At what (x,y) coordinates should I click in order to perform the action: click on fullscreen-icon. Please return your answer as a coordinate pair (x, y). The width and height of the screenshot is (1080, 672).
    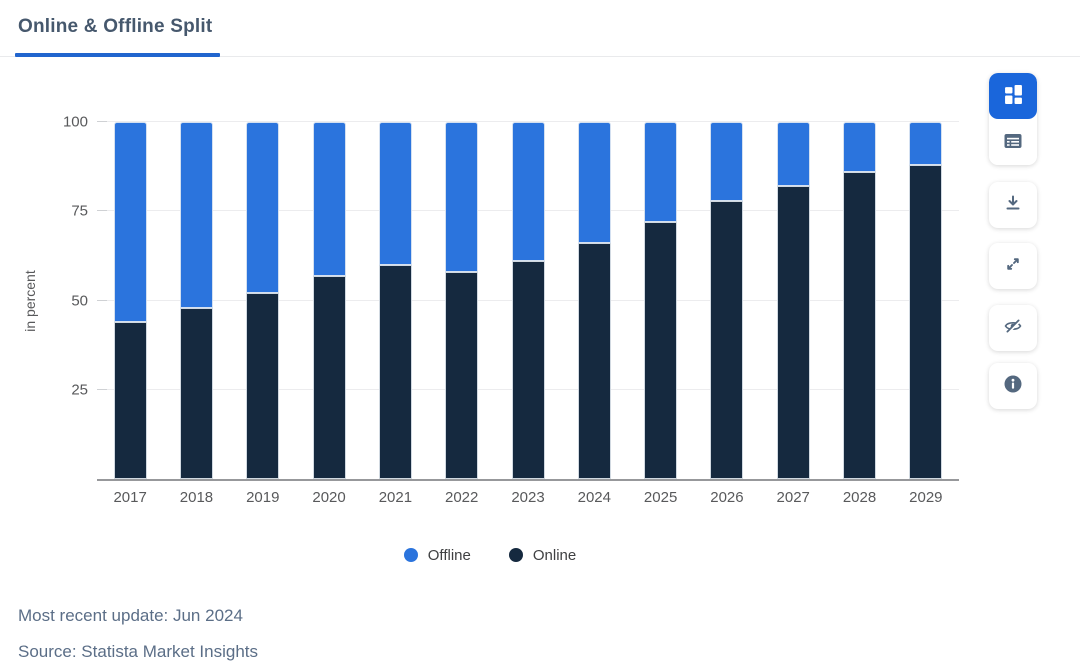
    Looking at the image, I should click on (1013, 266).